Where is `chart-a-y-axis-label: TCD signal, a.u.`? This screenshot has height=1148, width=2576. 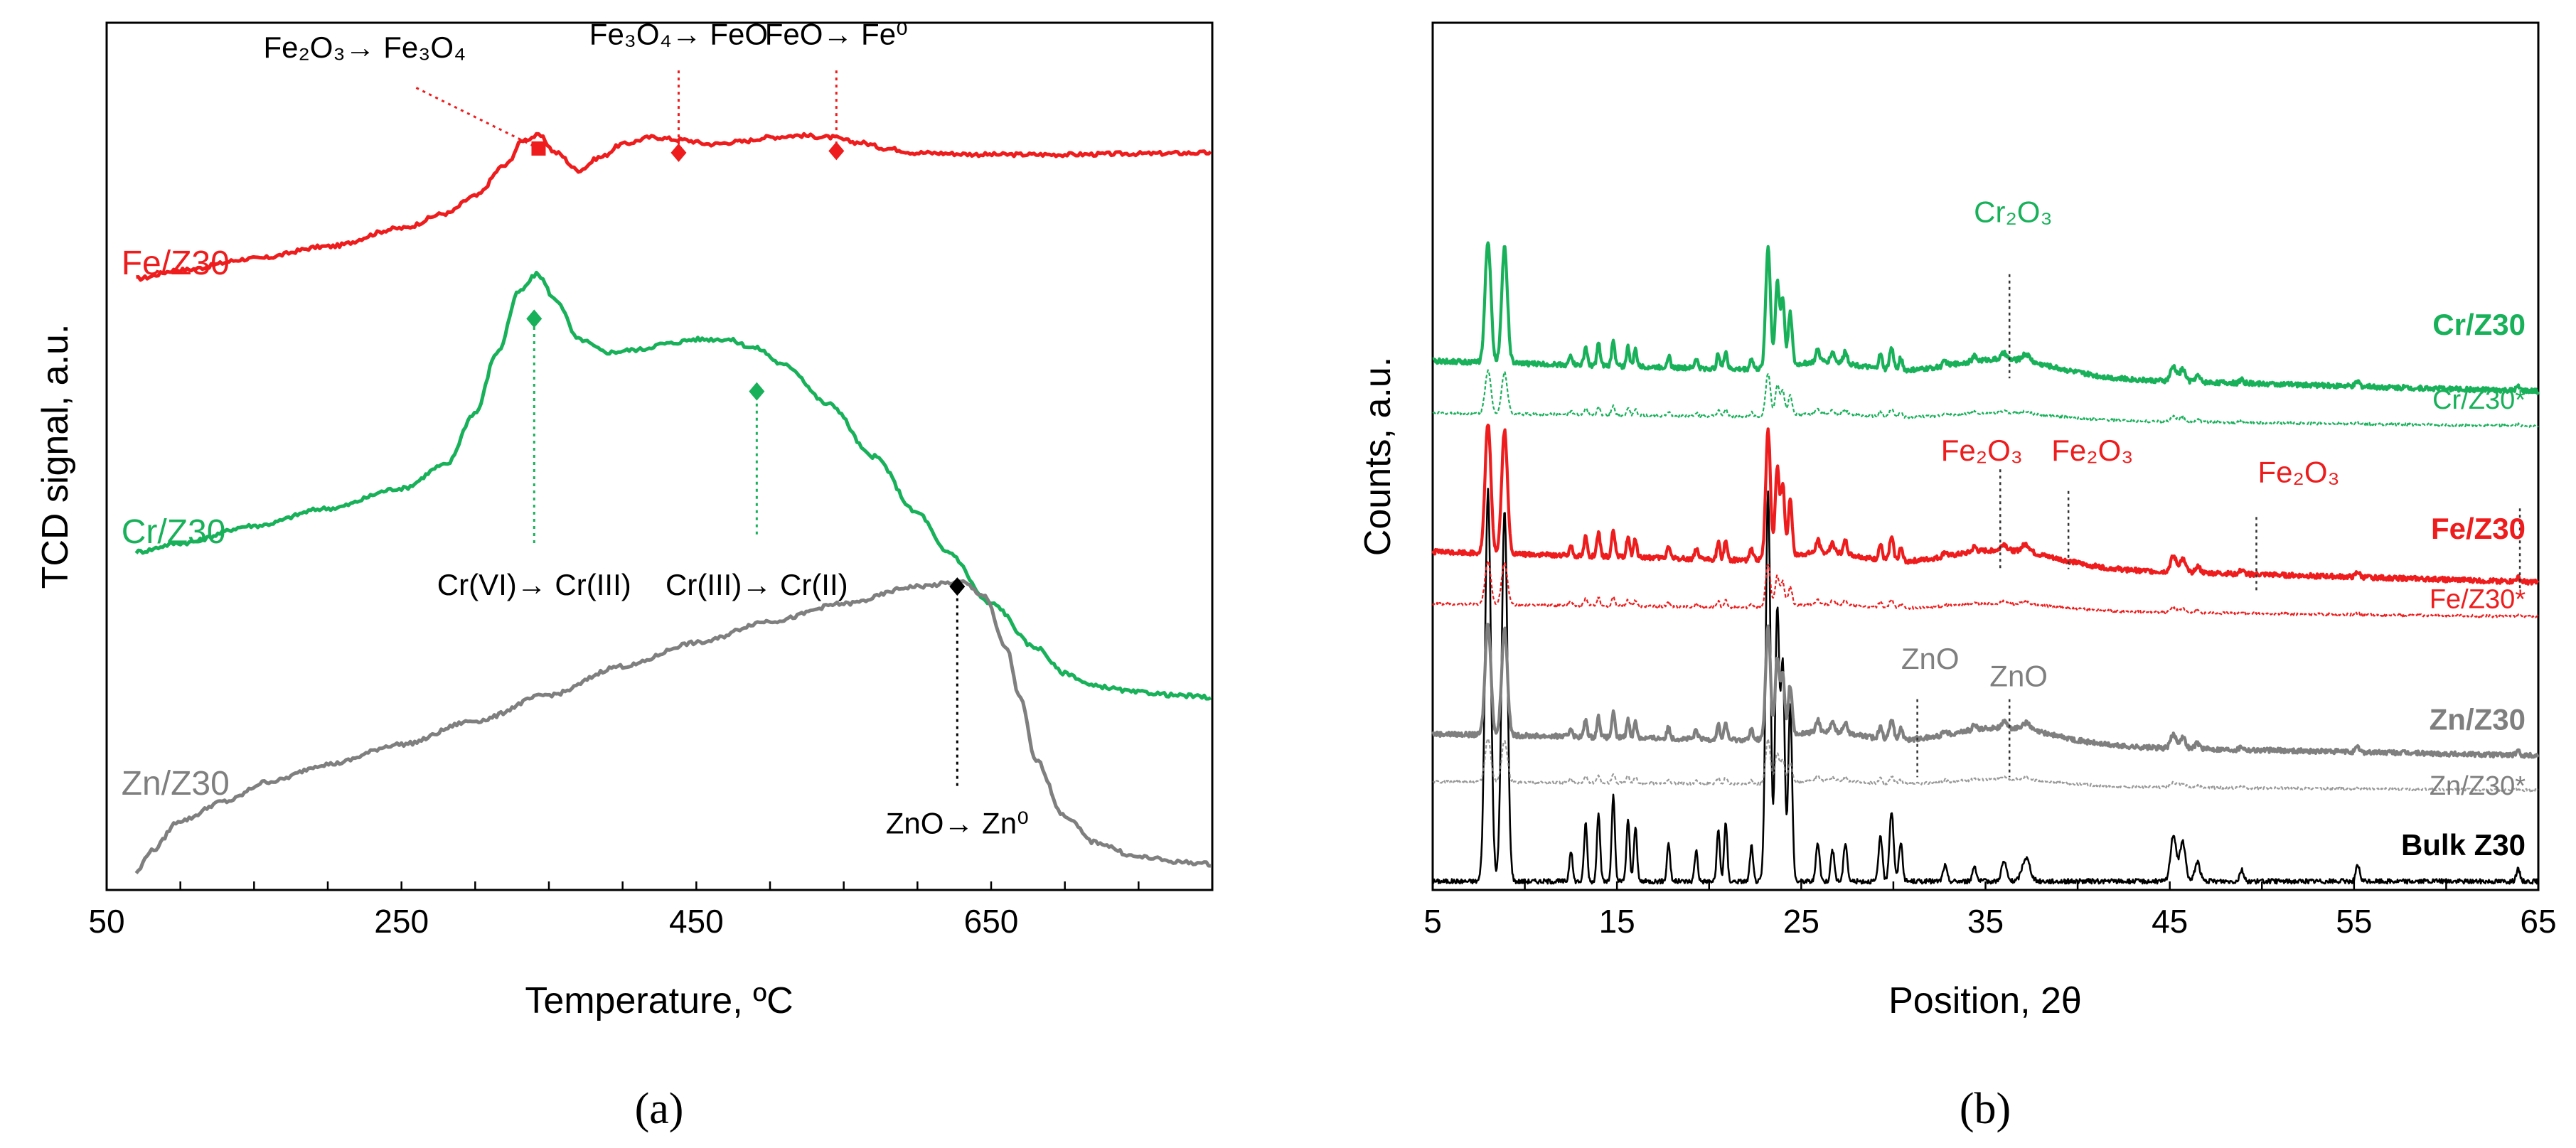
chart-a-y-axis-label: TCD signal, a.u. is located at coordinates (55, 456).